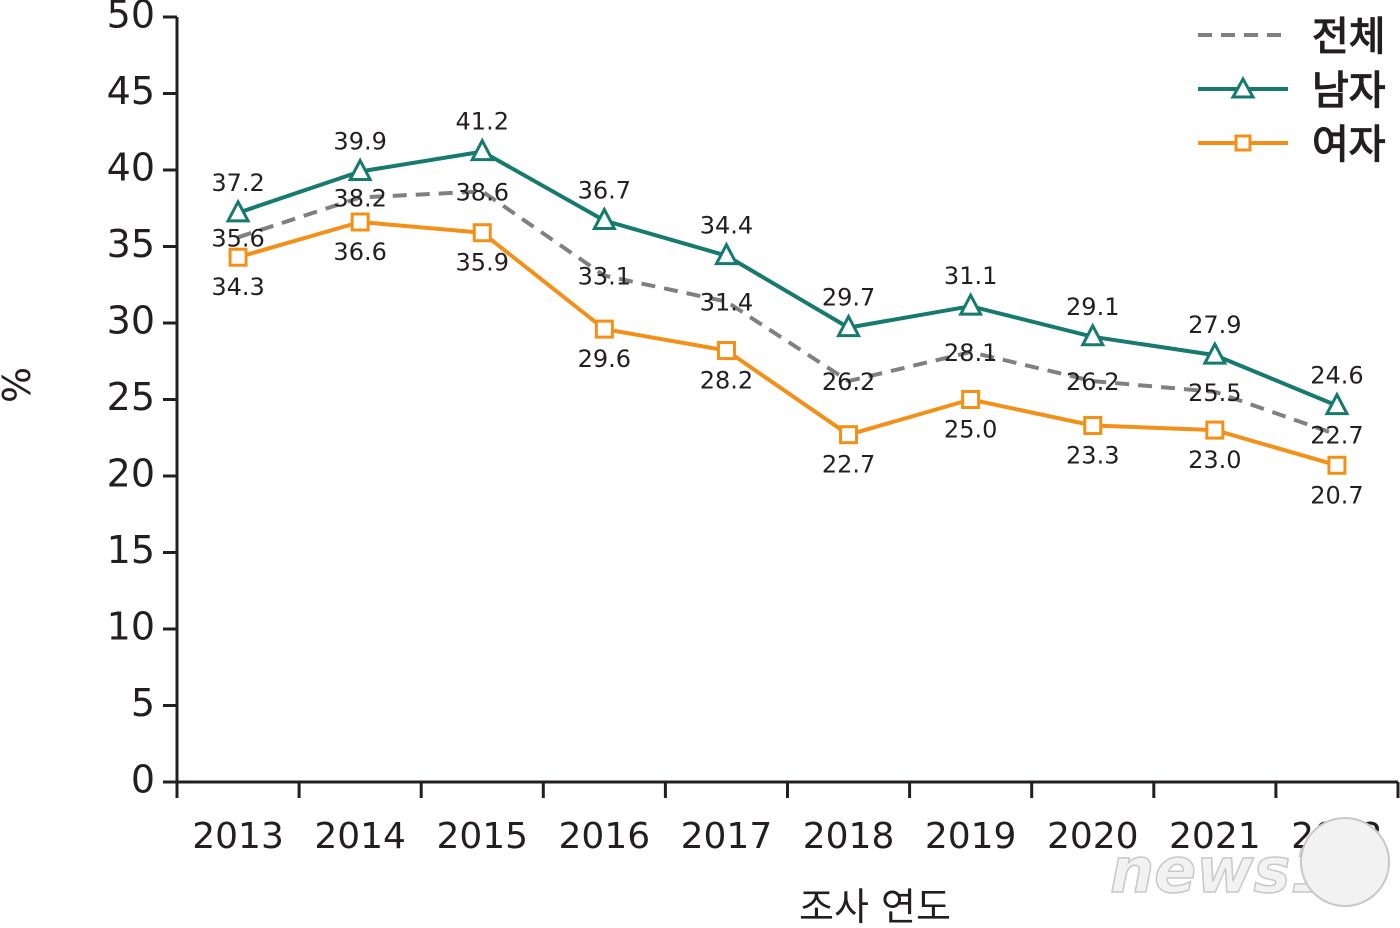 The height and width of the screenshot is (928, 1400). What do you see at coordinates (970, 276) in the screenshot?
I see `data-label-male: 31.1` at bounding box center [970, 276].